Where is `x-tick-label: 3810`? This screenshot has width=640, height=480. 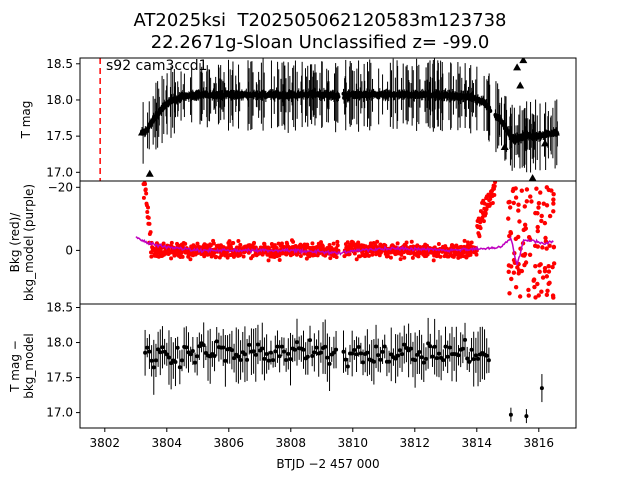 x-tick-label: 3810 is located at coordinates (353, 443).